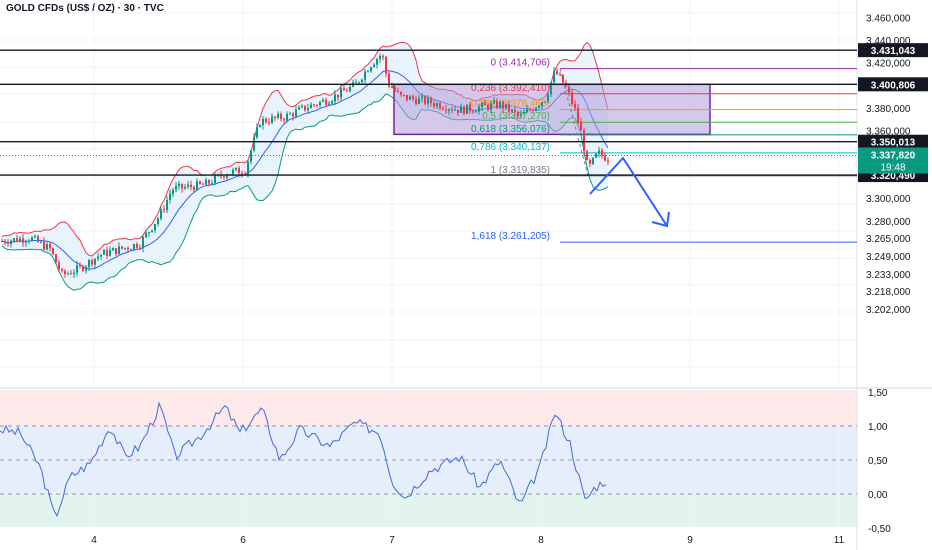 This screenshot has width=932, height=550. Describe the element at coordinates (888, 41) in the screenshot. I see `y-tick-label: 3.440,000` at that location.